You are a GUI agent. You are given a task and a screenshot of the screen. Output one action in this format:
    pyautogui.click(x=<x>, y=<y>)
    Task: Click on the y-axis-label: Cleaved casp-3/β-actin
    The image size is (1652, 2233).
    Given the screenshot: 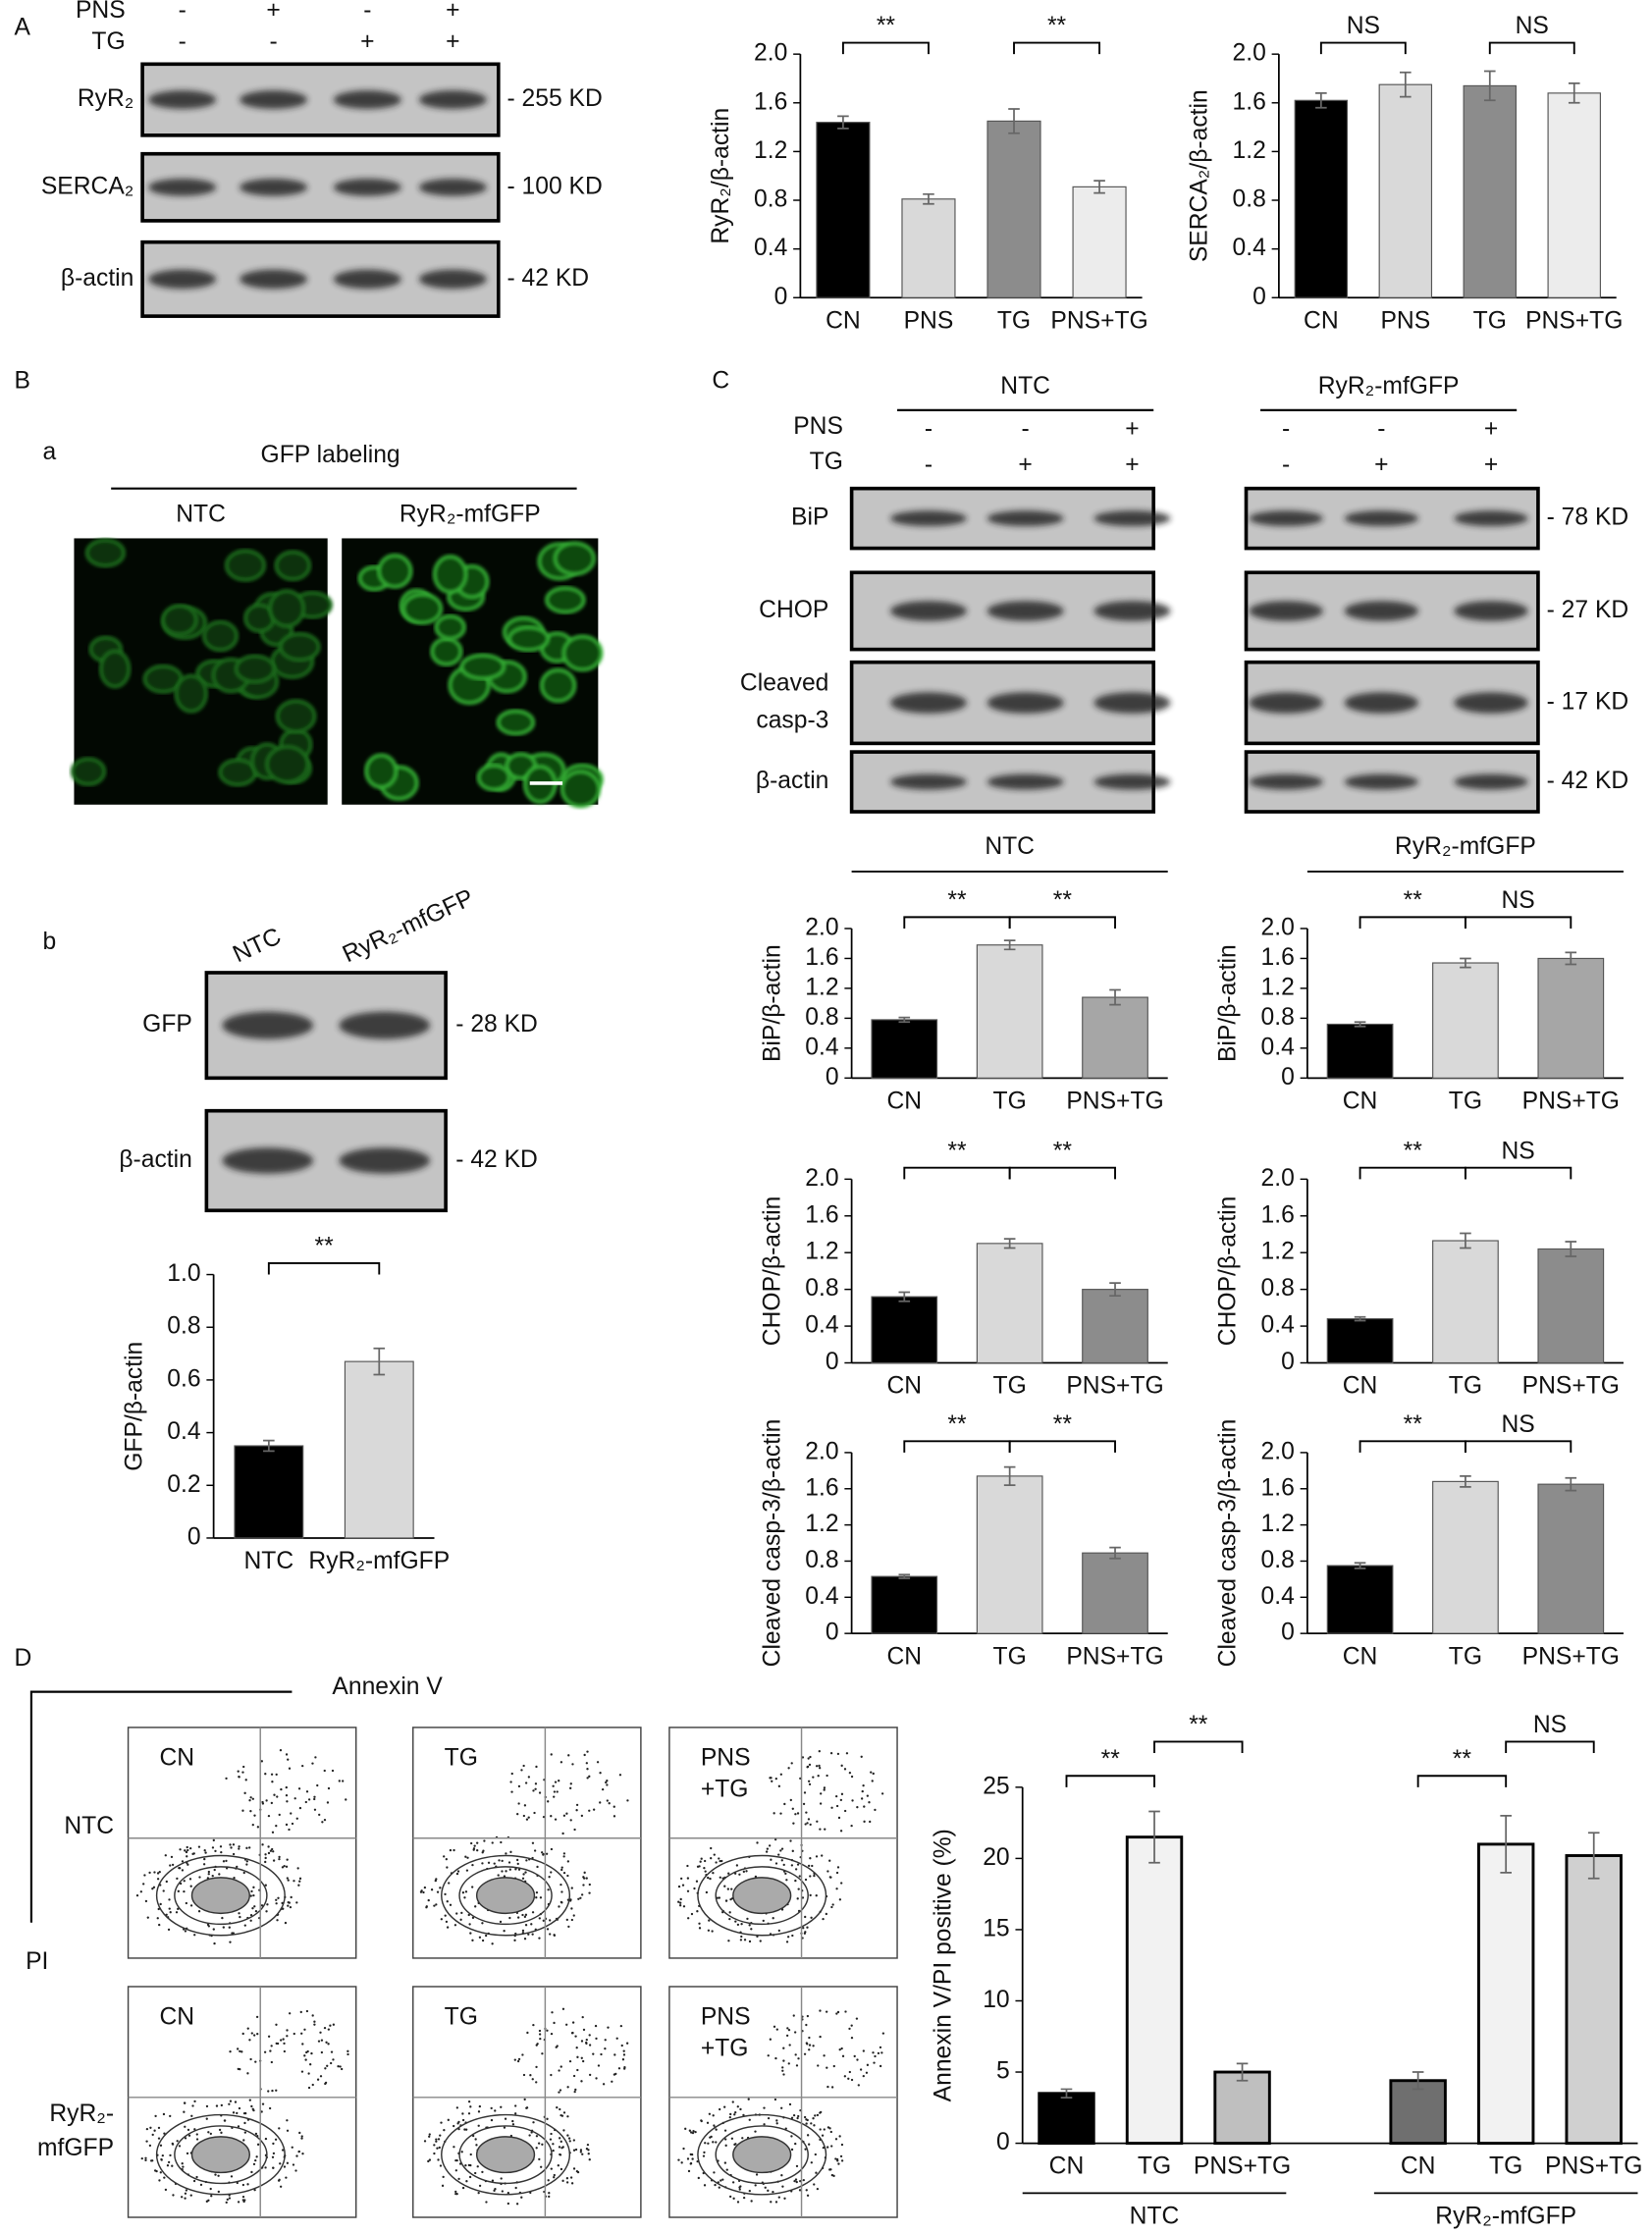 What is the action you would take?
    pyautogui.click(x=1228, y=1544)
    